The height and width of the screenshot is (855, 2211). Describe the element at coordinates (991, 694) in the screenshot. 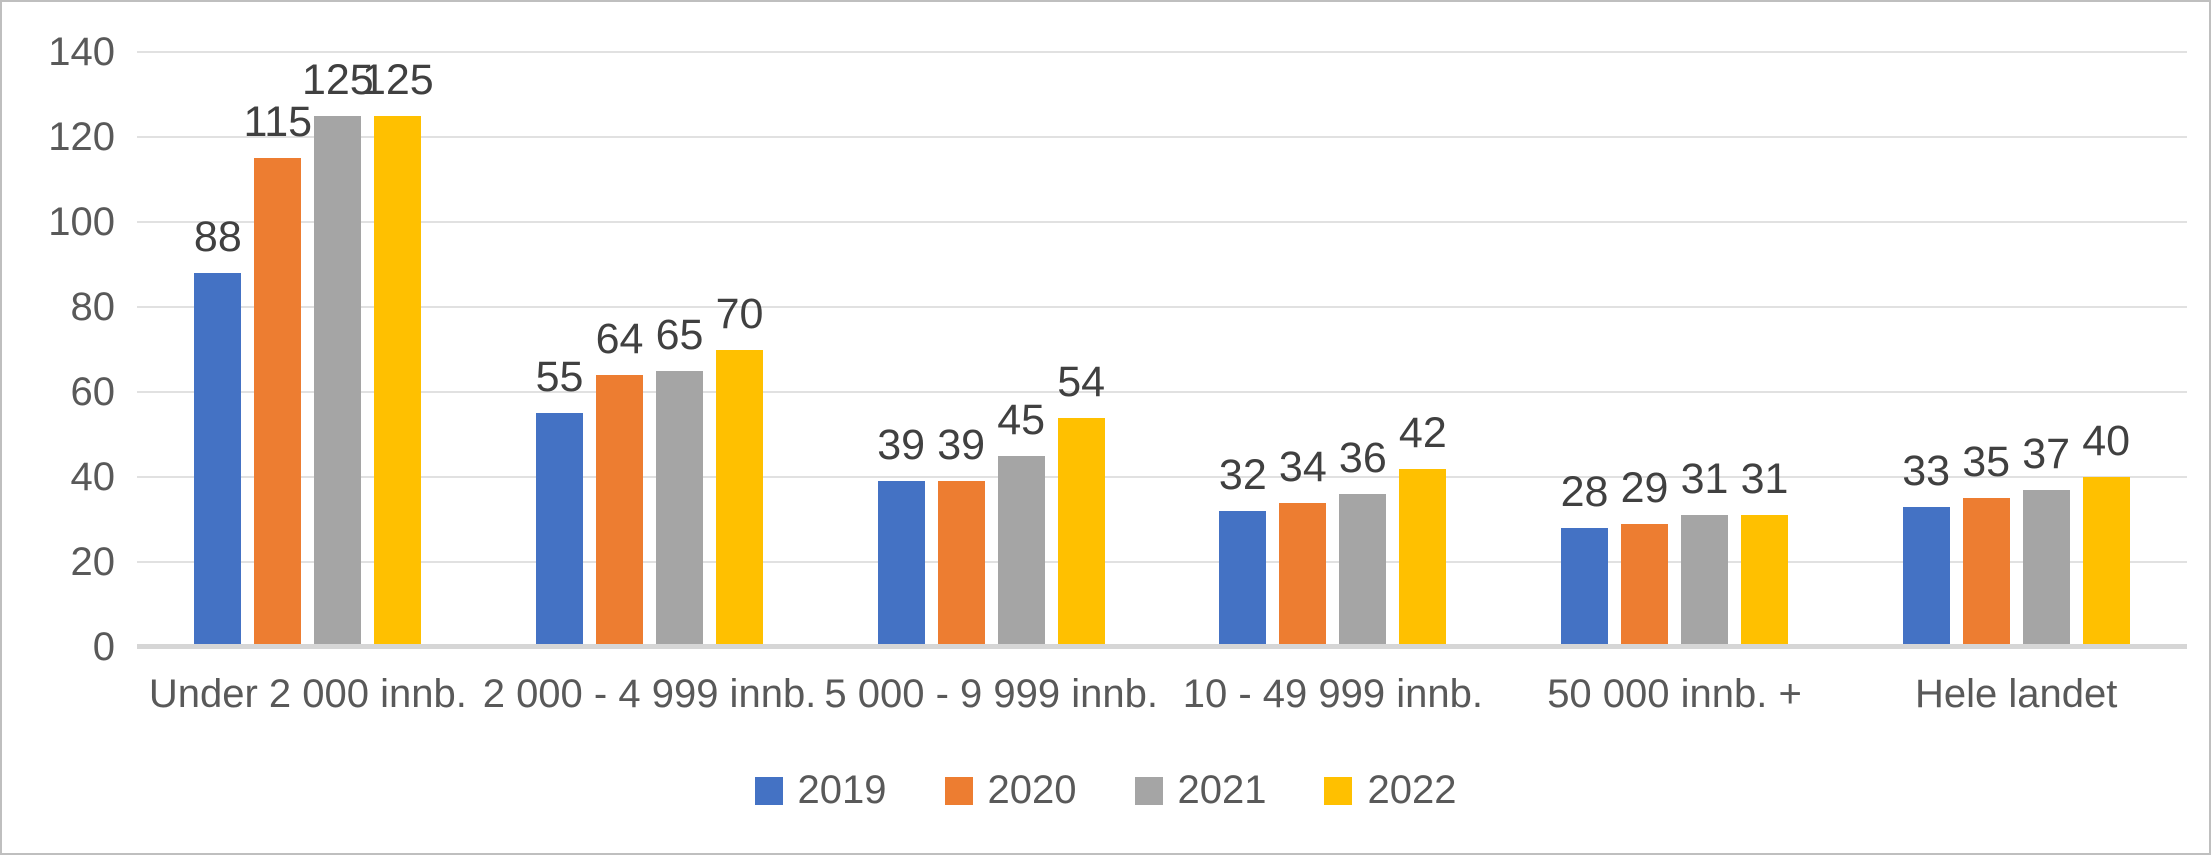

I see `category-label: 5 000 - 9 999 innb.` at that location.